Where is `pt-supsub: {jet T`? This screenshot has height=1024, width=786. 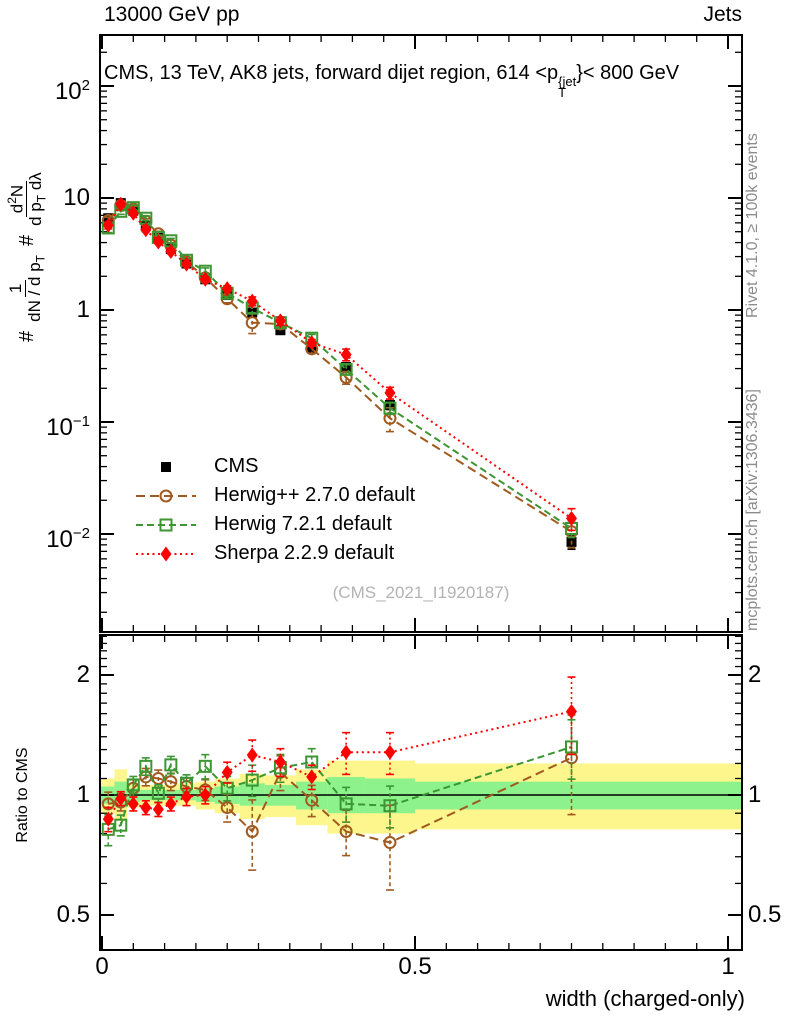
pt-supsub: {jet T is located at coordinates (567, 87).